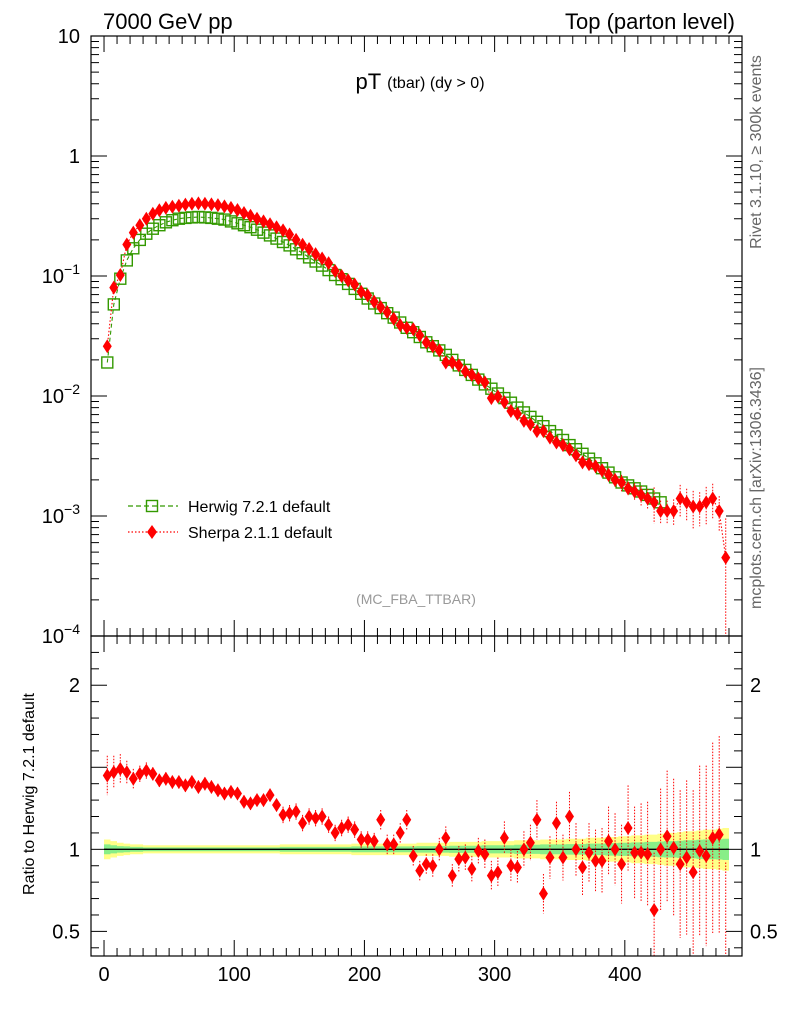 The image size is (786, 1024). I want to click on ratio-ytick-label-right: 1, so click(755, 850).